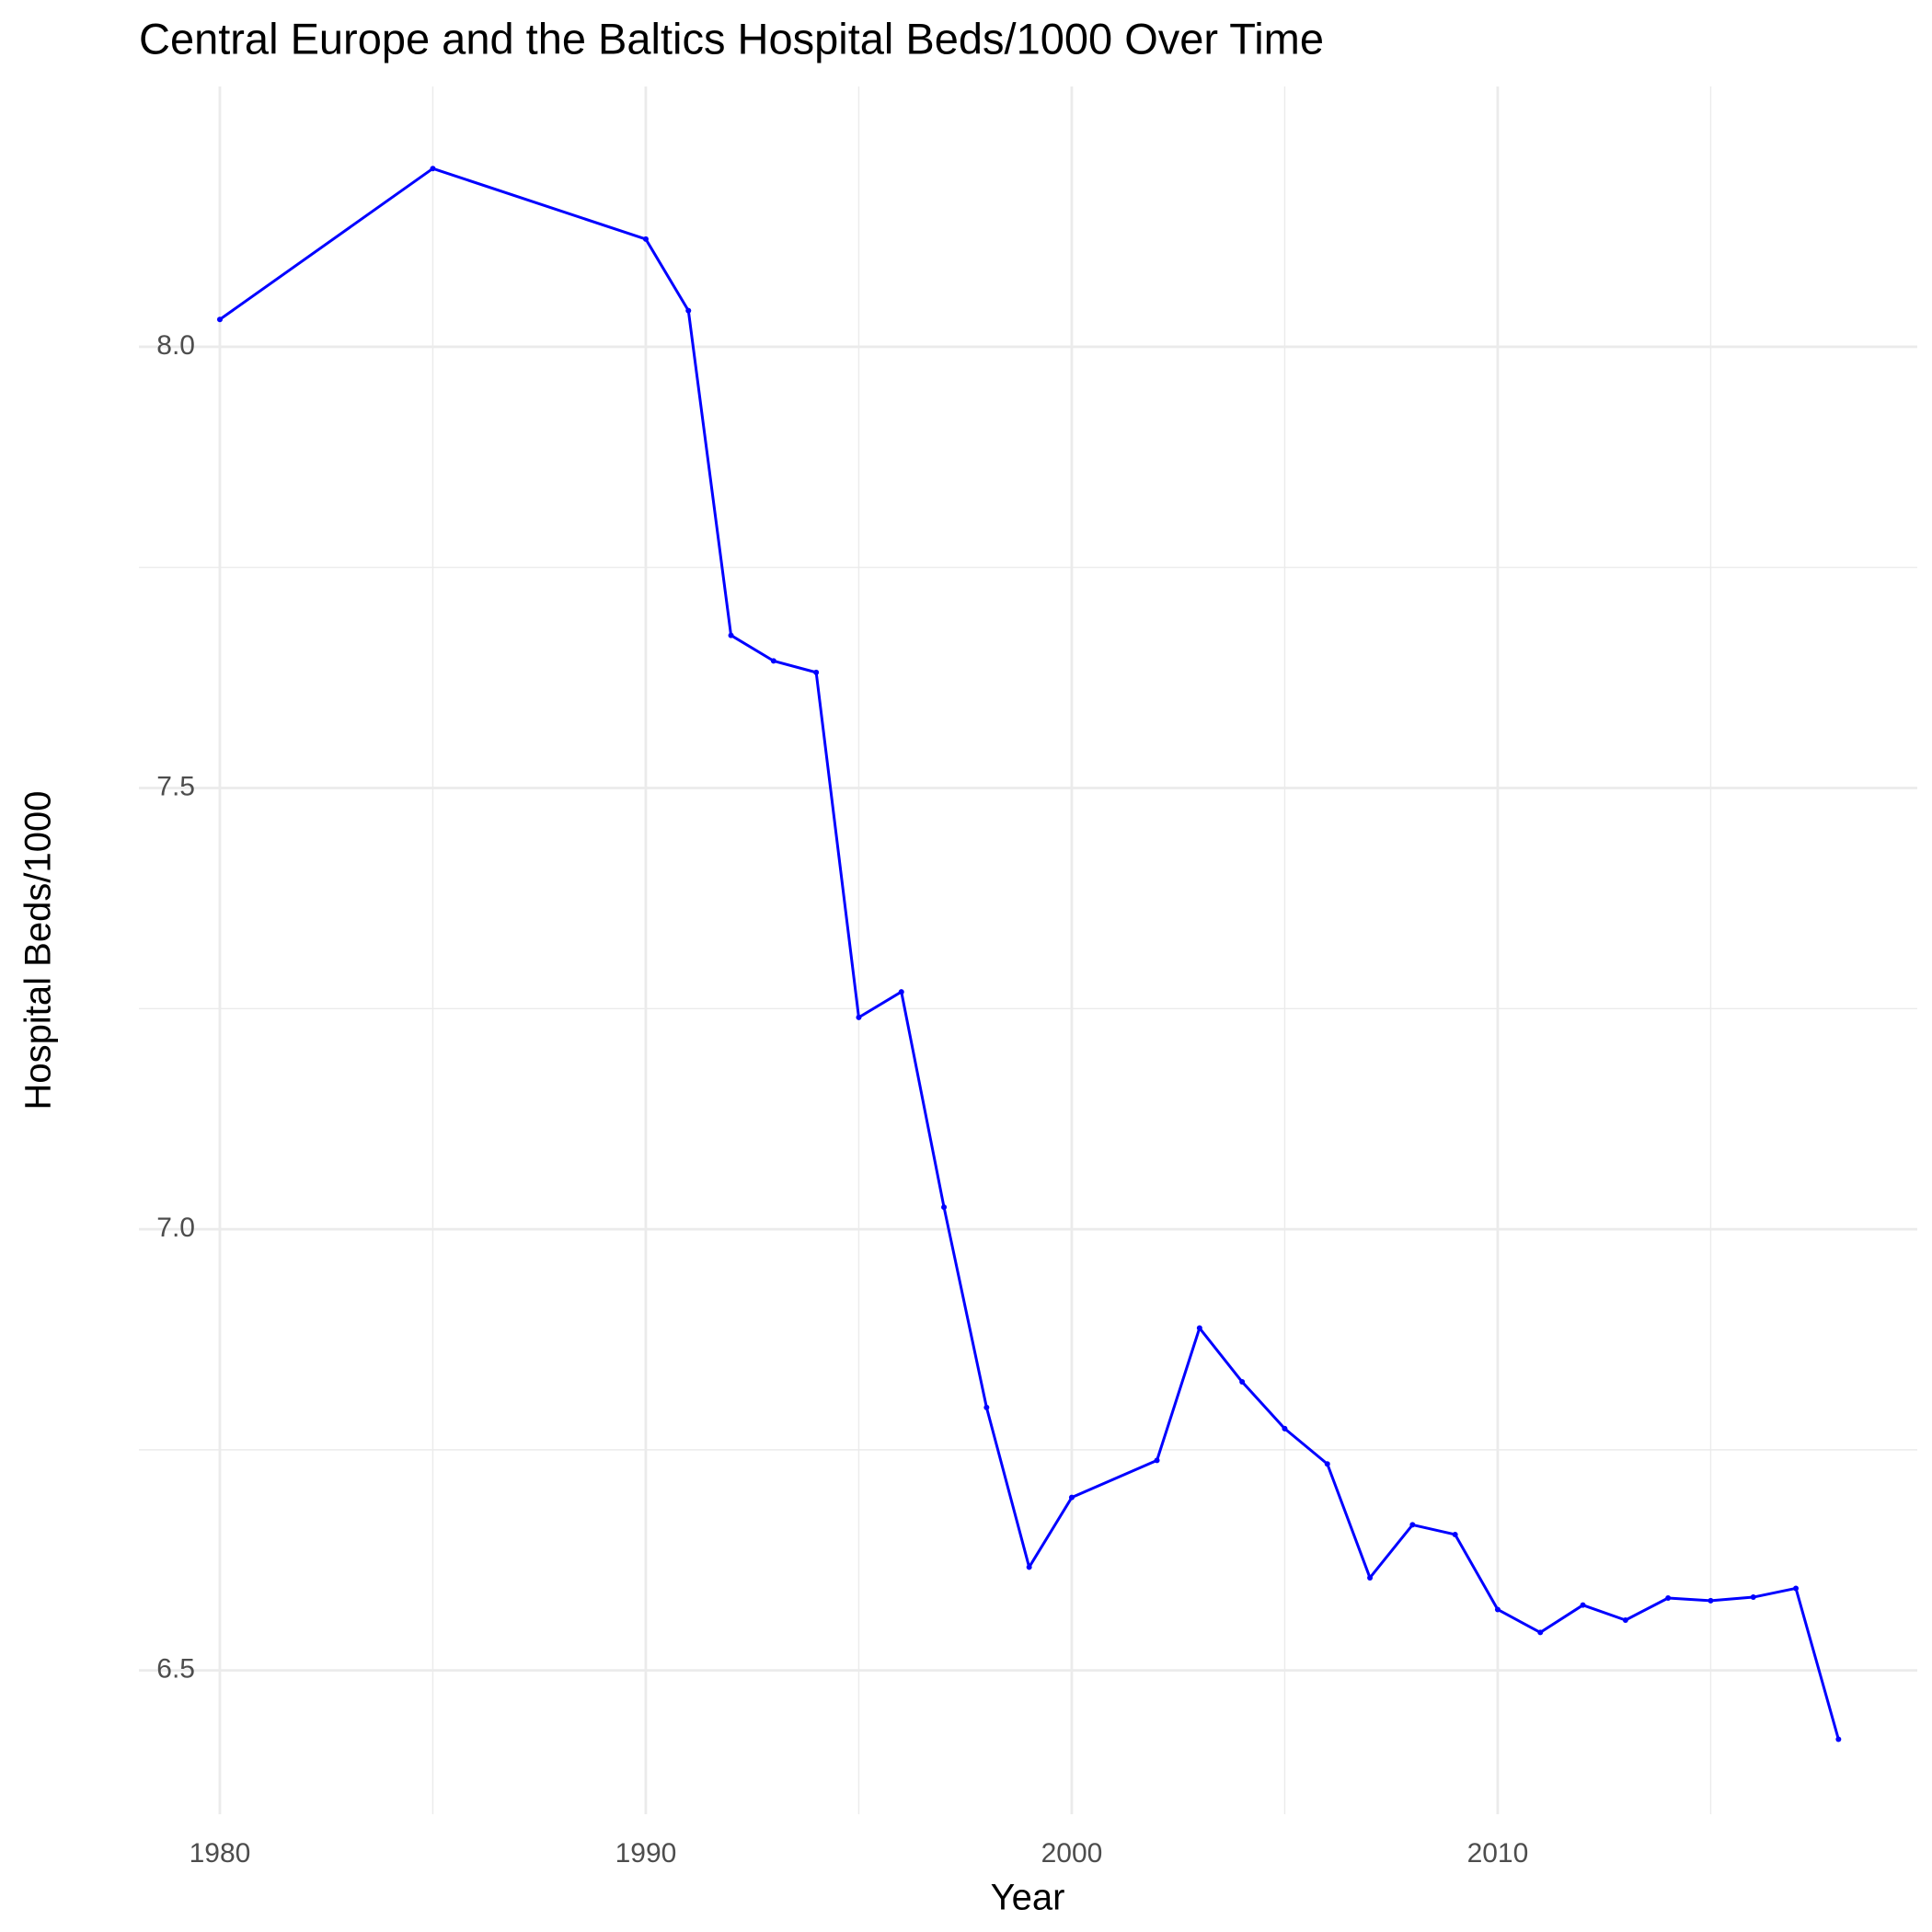  I want to click on y-tick-label: 7.0, so click(175, 1228).